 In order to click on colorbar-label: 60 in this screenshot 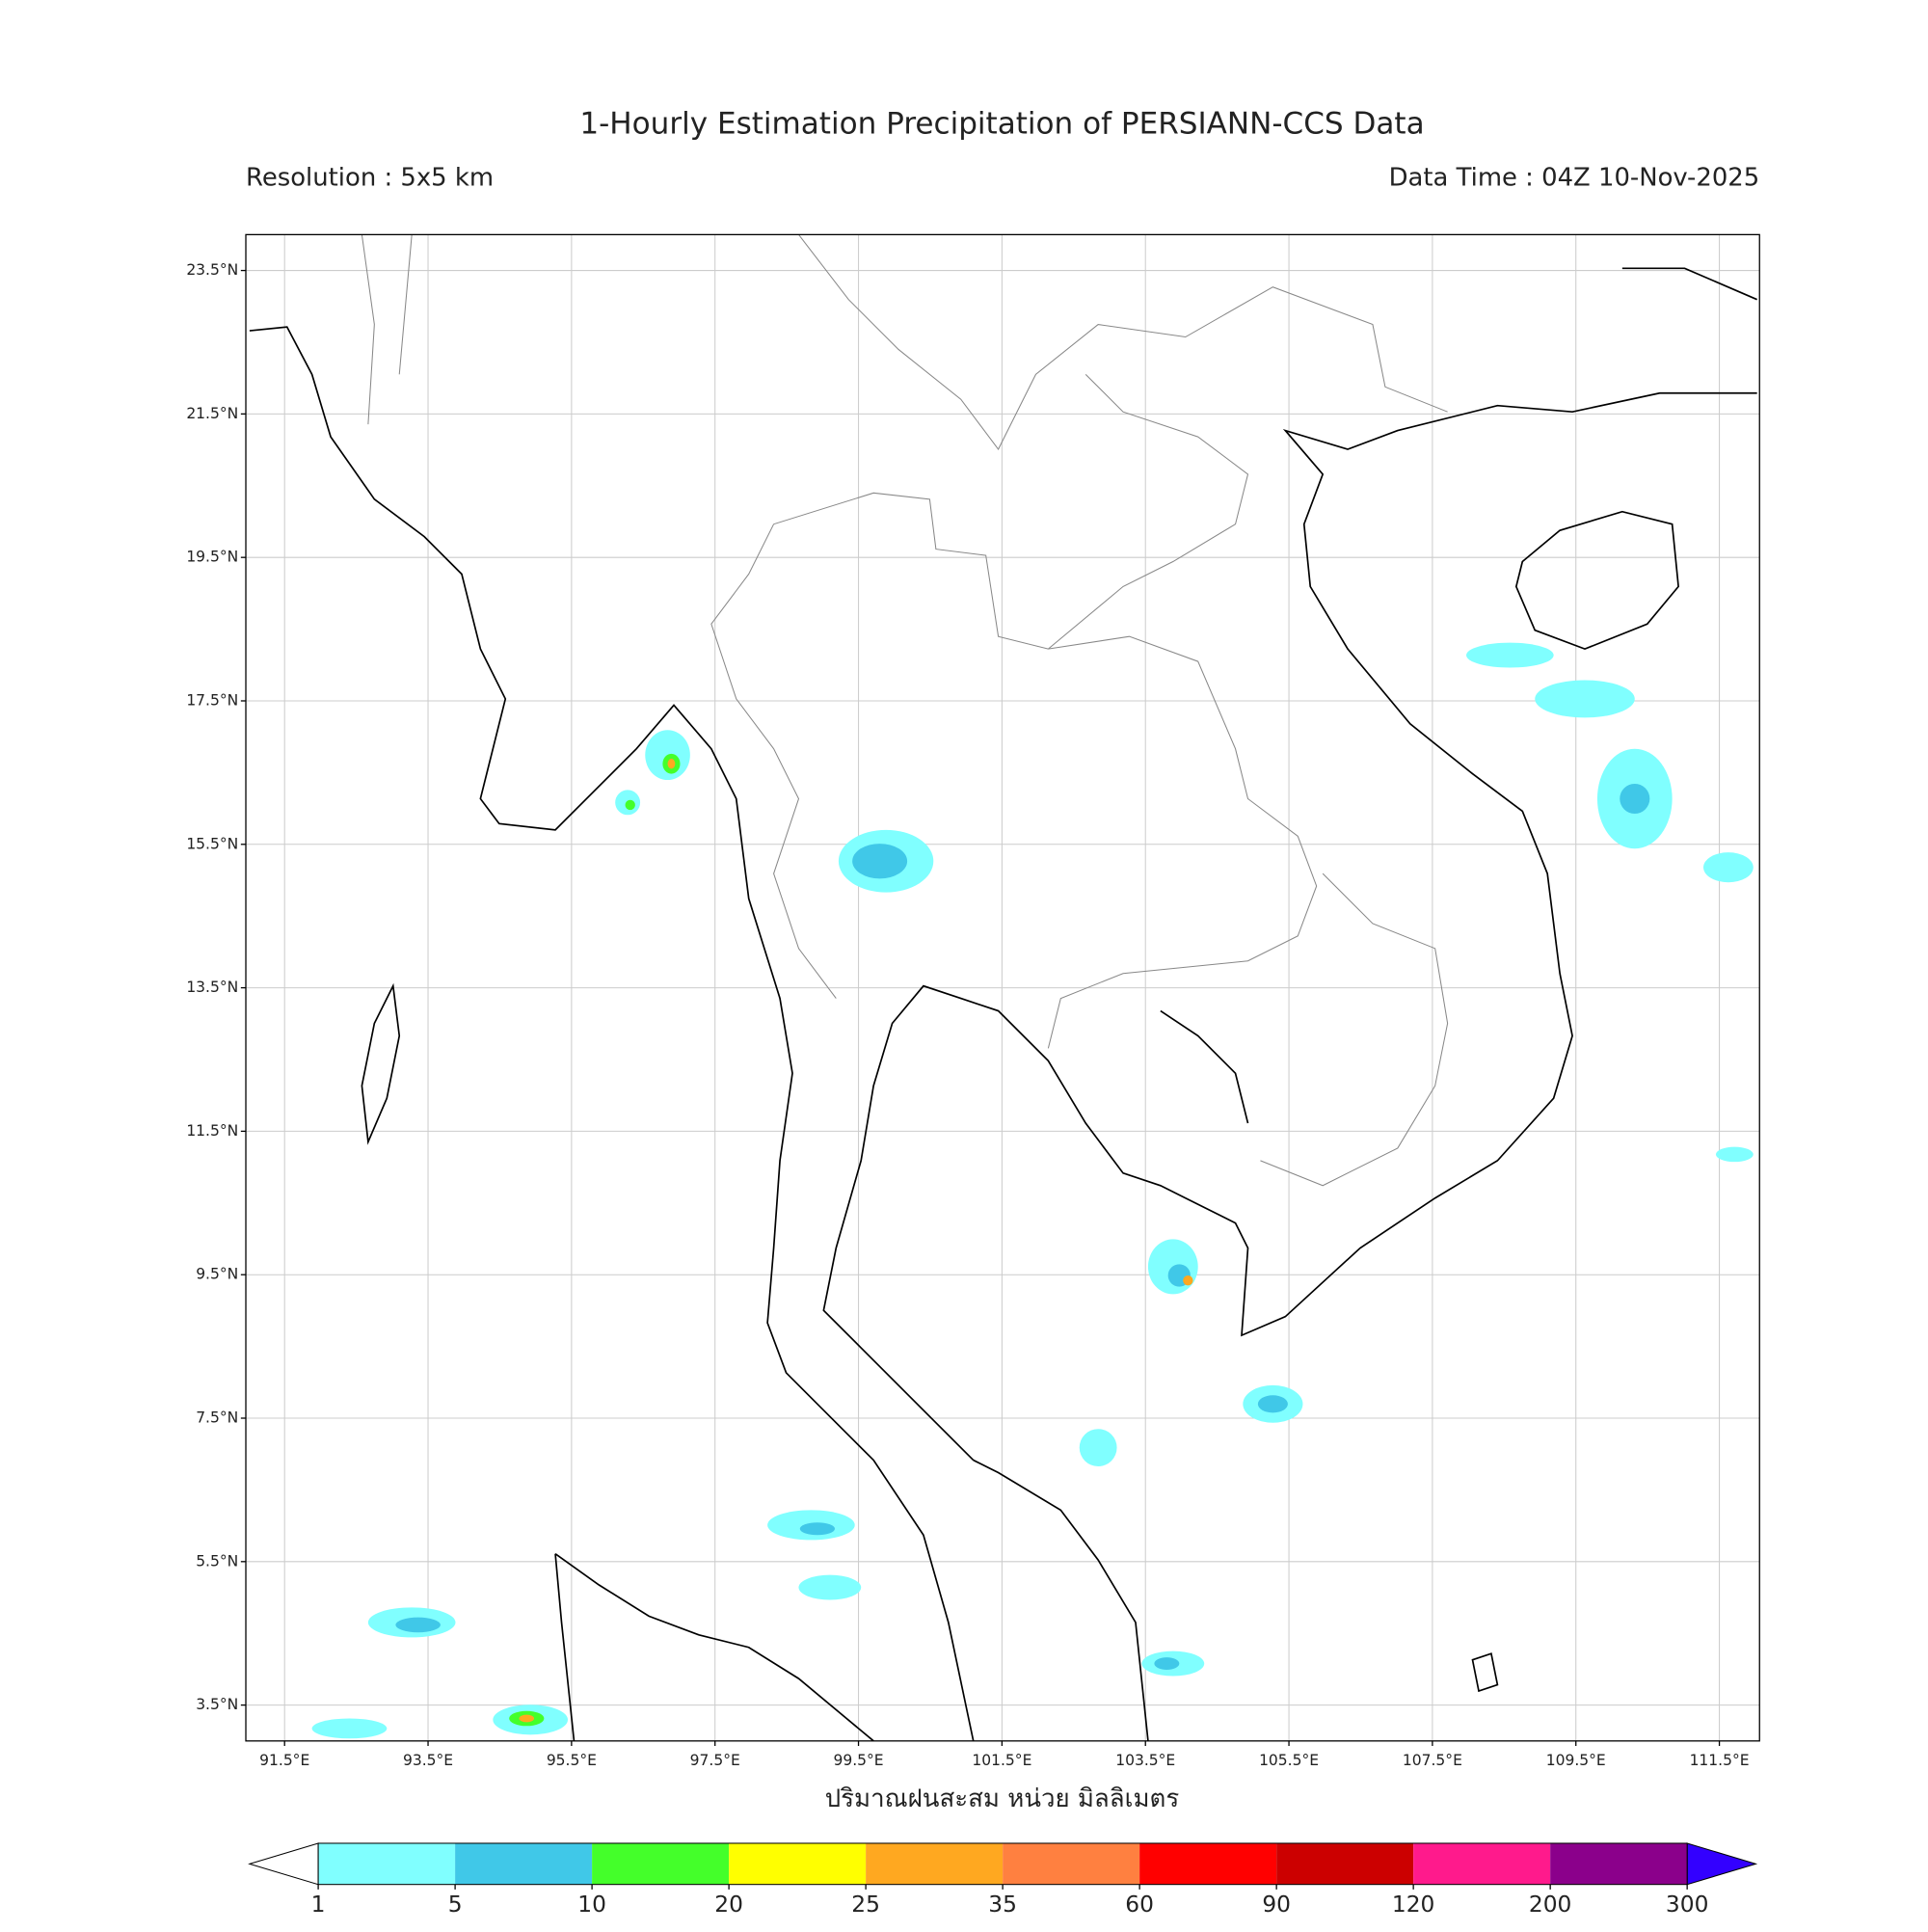, I will do `click(1139, 1905)`.